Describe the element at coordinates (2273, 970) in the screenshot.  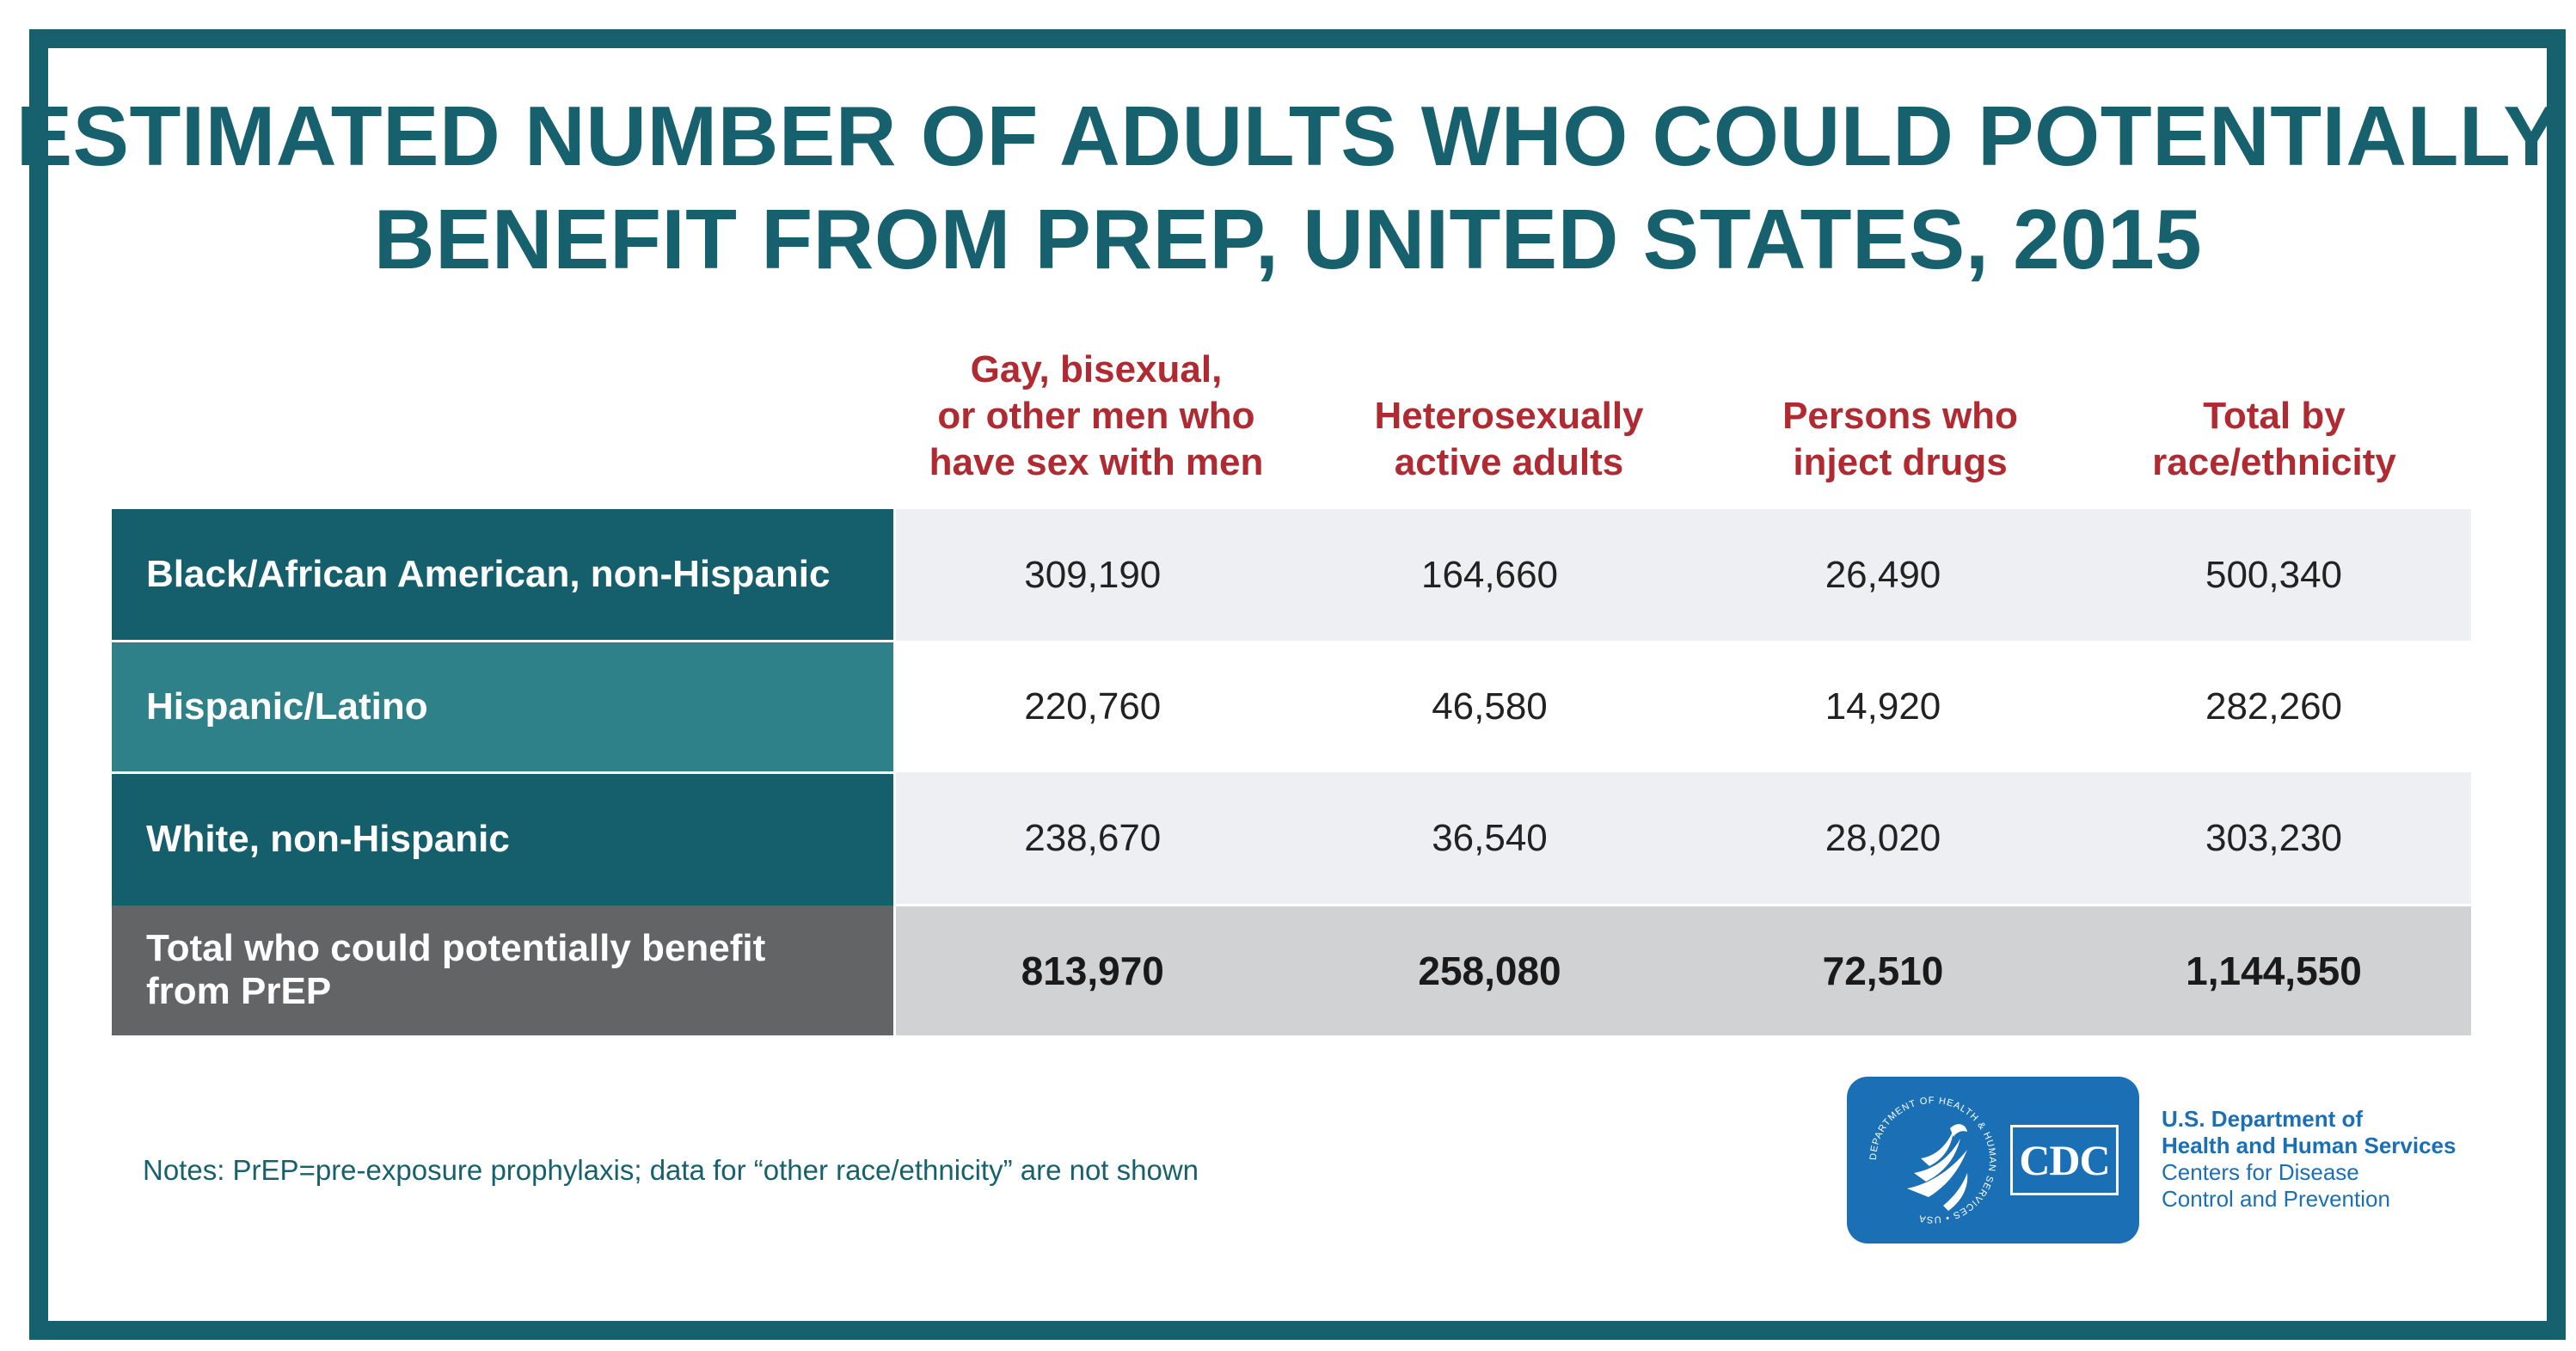
I see `total-cell: 1,144,550` at that location.